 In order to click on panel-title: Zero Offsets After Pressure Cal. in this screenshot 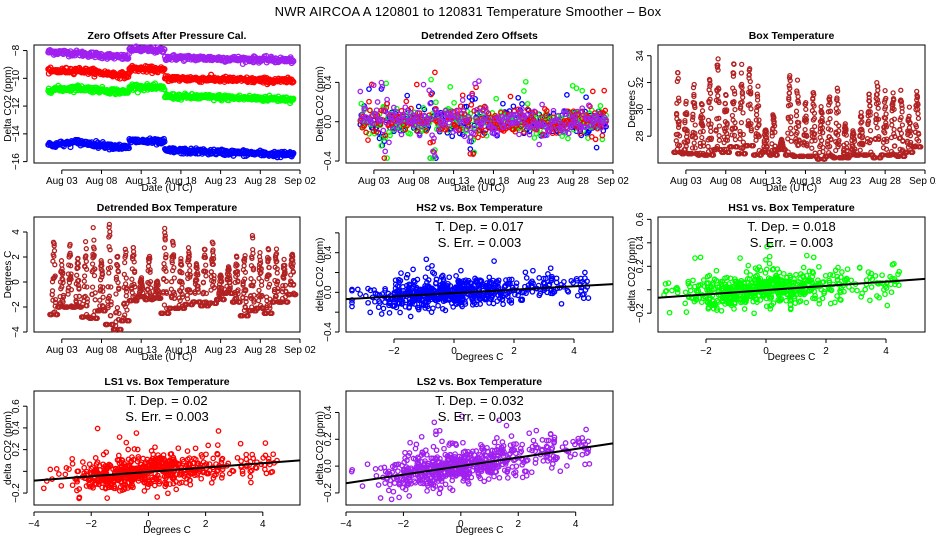, I will do `click(167, 36)`.